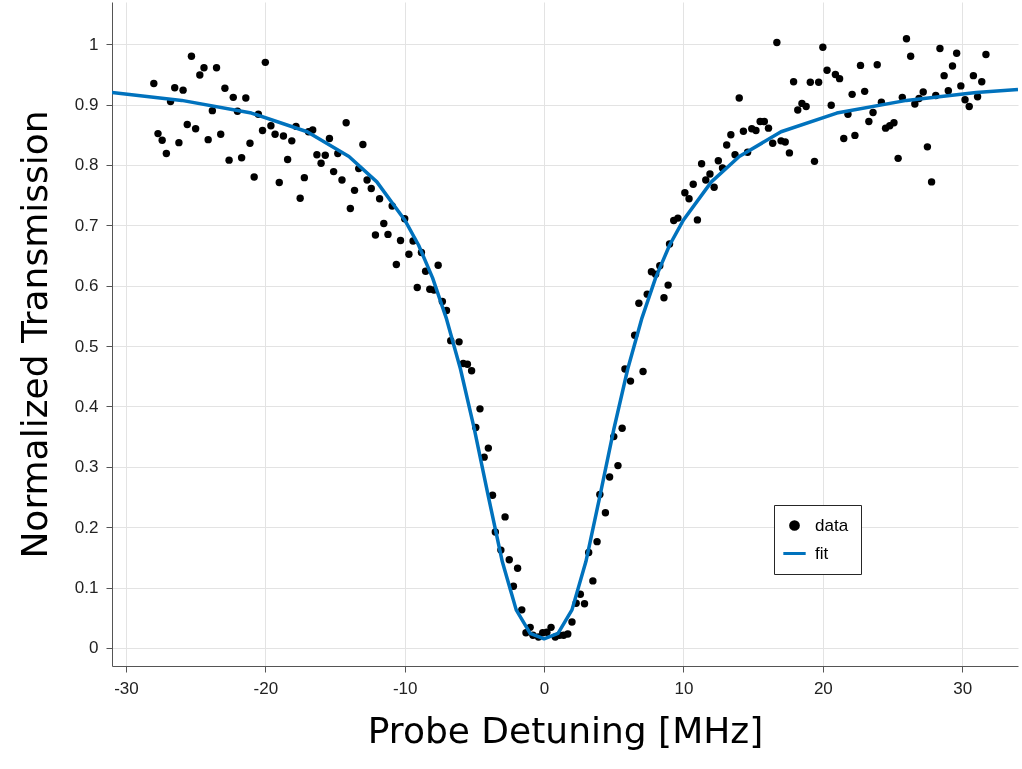 The image size is (1022, 769). What do you see at coordinates (822, 553) in the screenshot?
I see `legend-label: fit` at bounding box center [822, 553].